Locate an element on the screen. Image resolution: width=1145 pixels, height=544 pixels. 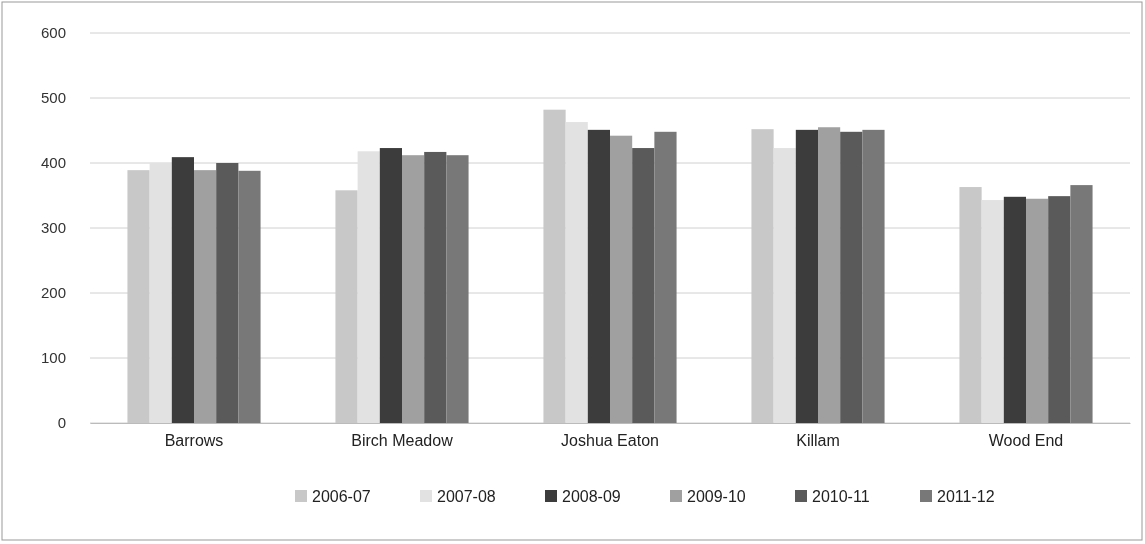
y-tick-label: 200 is located at coordinates (53, 293).